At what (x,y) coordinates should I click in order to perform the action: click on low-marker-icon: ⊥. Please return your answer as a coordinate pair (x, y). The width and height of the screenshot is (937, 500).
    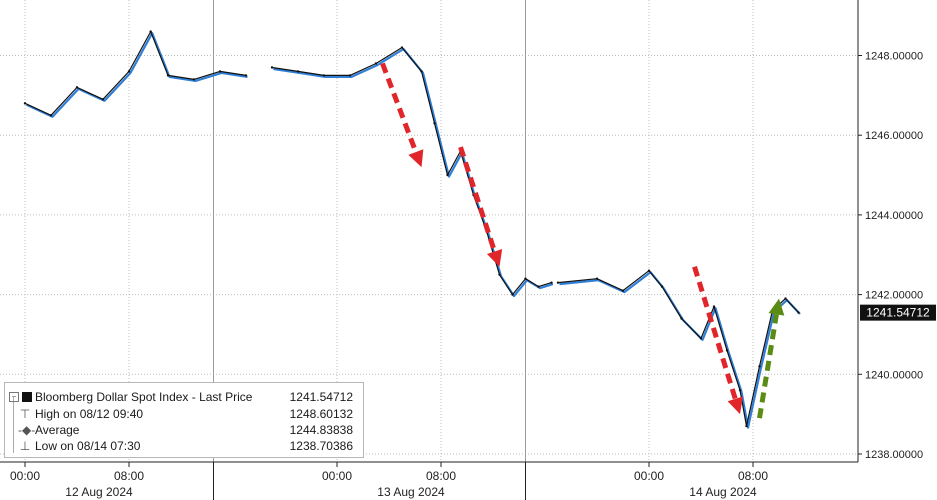
    Looking at the image, I should click on (25, 446).